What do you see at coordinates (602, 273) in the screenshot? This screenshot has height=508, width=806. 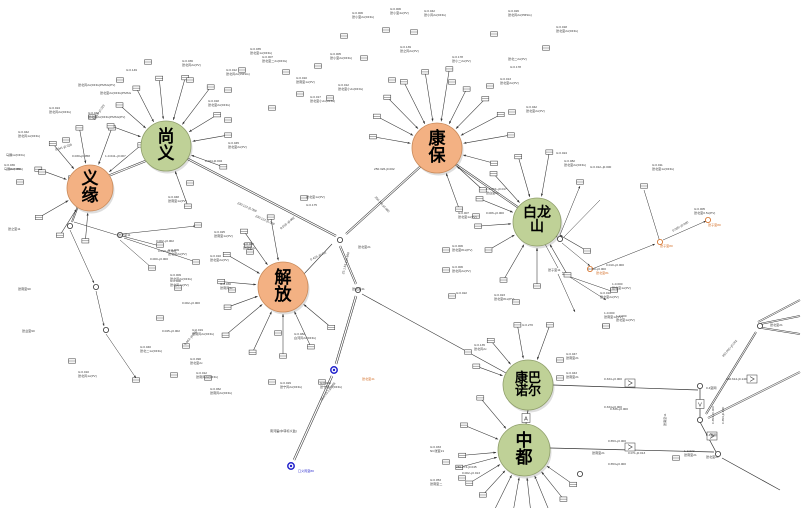 I see `edge-label: 张北变81` at bounding box center [602, 273].